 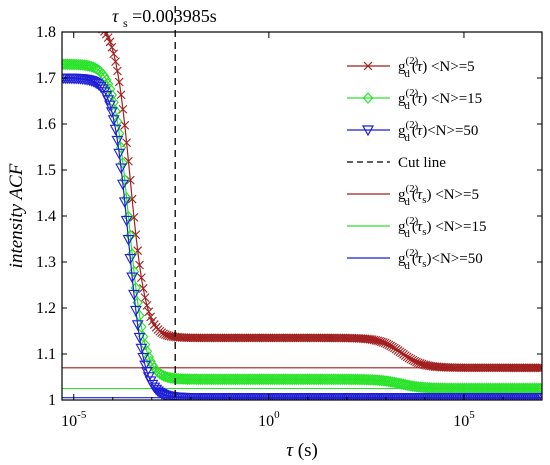 I want to click on legend-label: g(2) d (τ) <N>=15, so click(x=440, y=99).